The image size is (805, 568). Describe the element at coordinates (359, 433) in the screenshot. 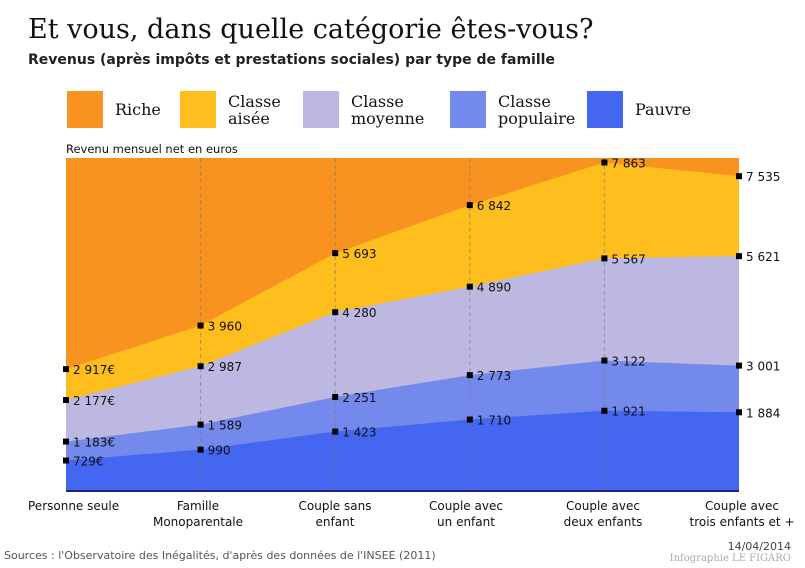

I see `data-label: 1 423` at that location.